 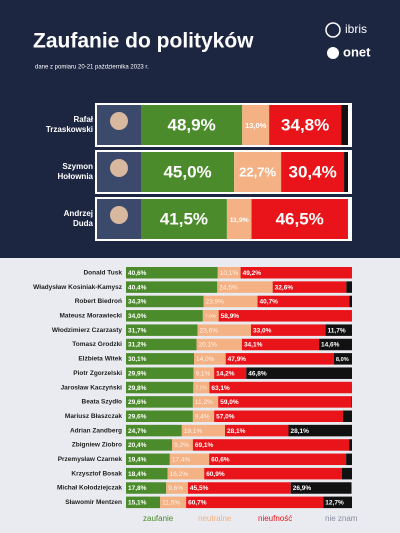 I want to click on value-label: 13,0%, so click(x=256, y=125).